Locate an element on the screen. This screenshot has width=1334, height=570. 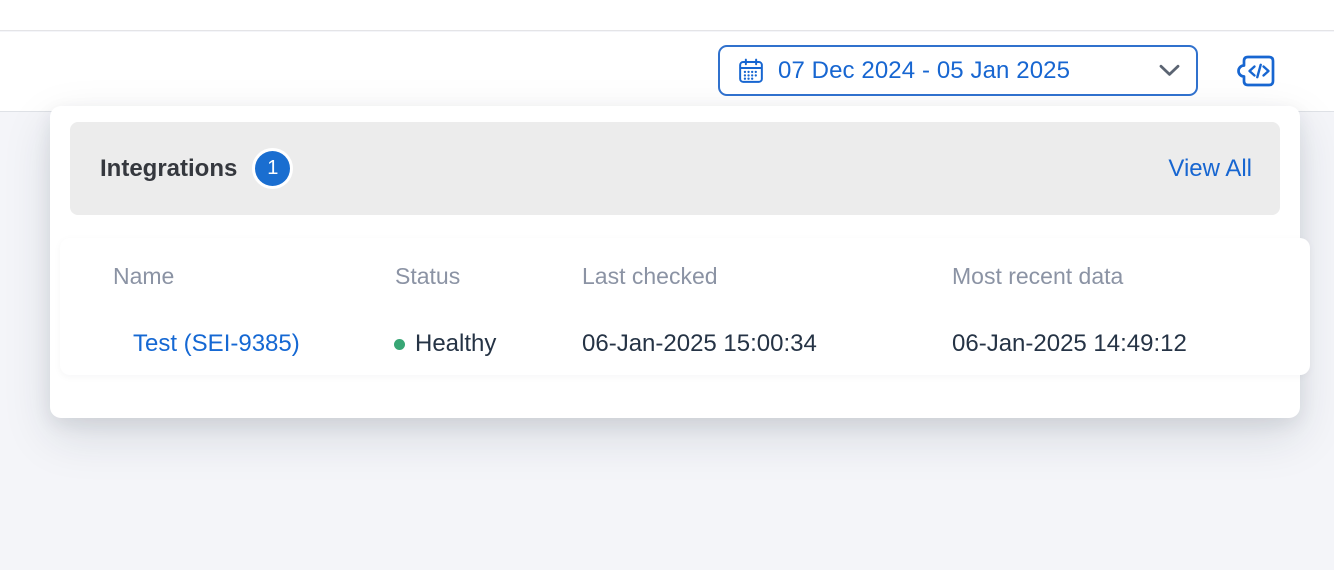
most-recent-data-value: 06-Jan-2025 14:49:12 is located at coordinates (1069, 343).